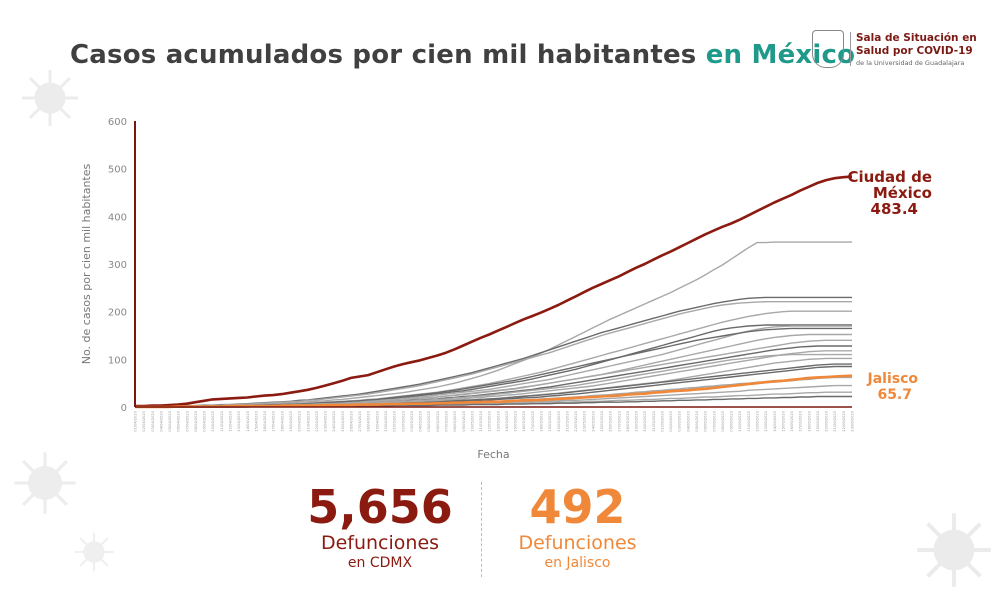 This screenshot has width=1000, height=600. Describe the element at coordinates (124, 408) in the screenshot. I see `y-tick-label: 0` at that location.